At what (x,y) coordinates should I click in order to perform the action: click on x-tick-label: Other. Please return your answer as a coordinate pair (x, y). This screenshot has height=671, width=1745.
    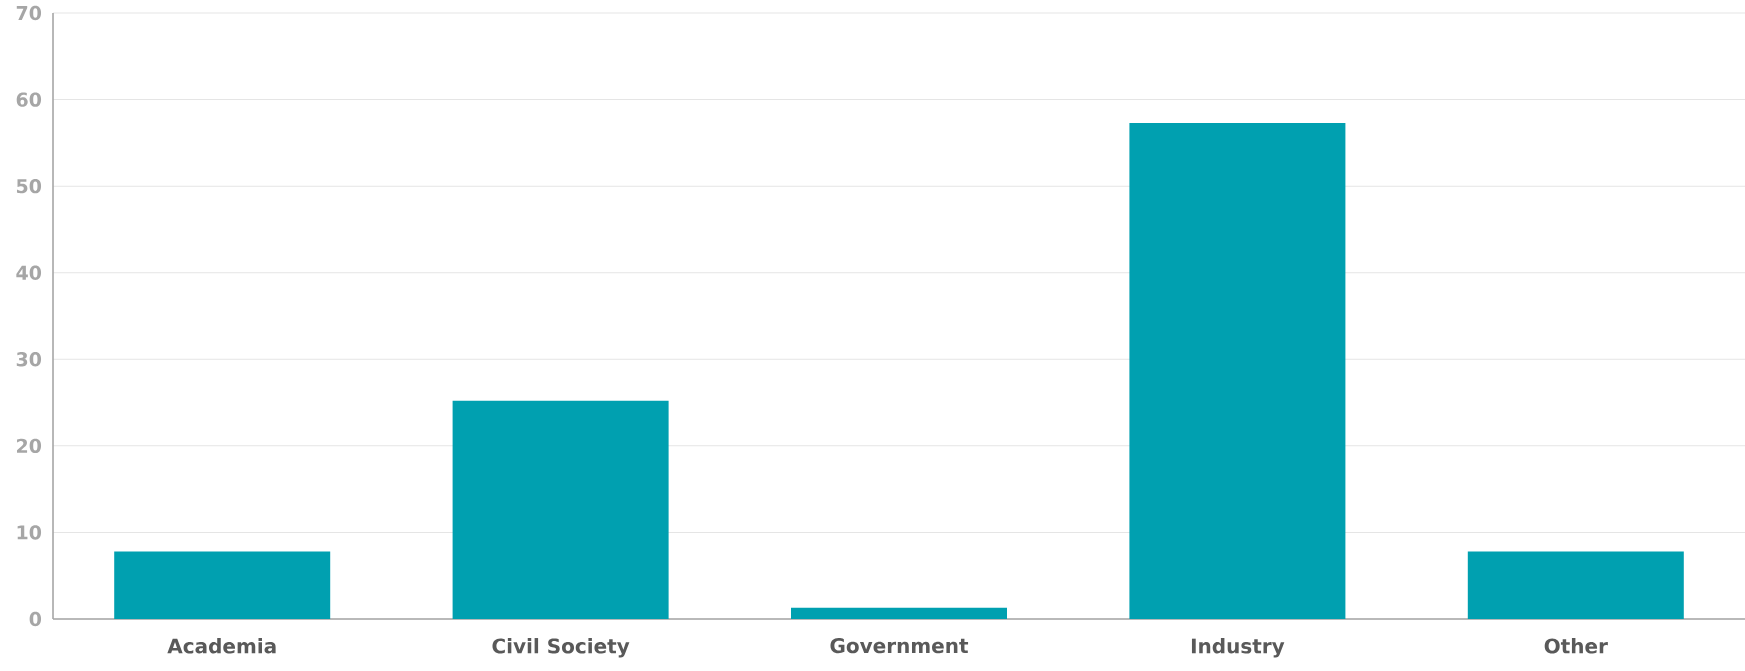
    Looking at the image, I should click on (1576, 646).